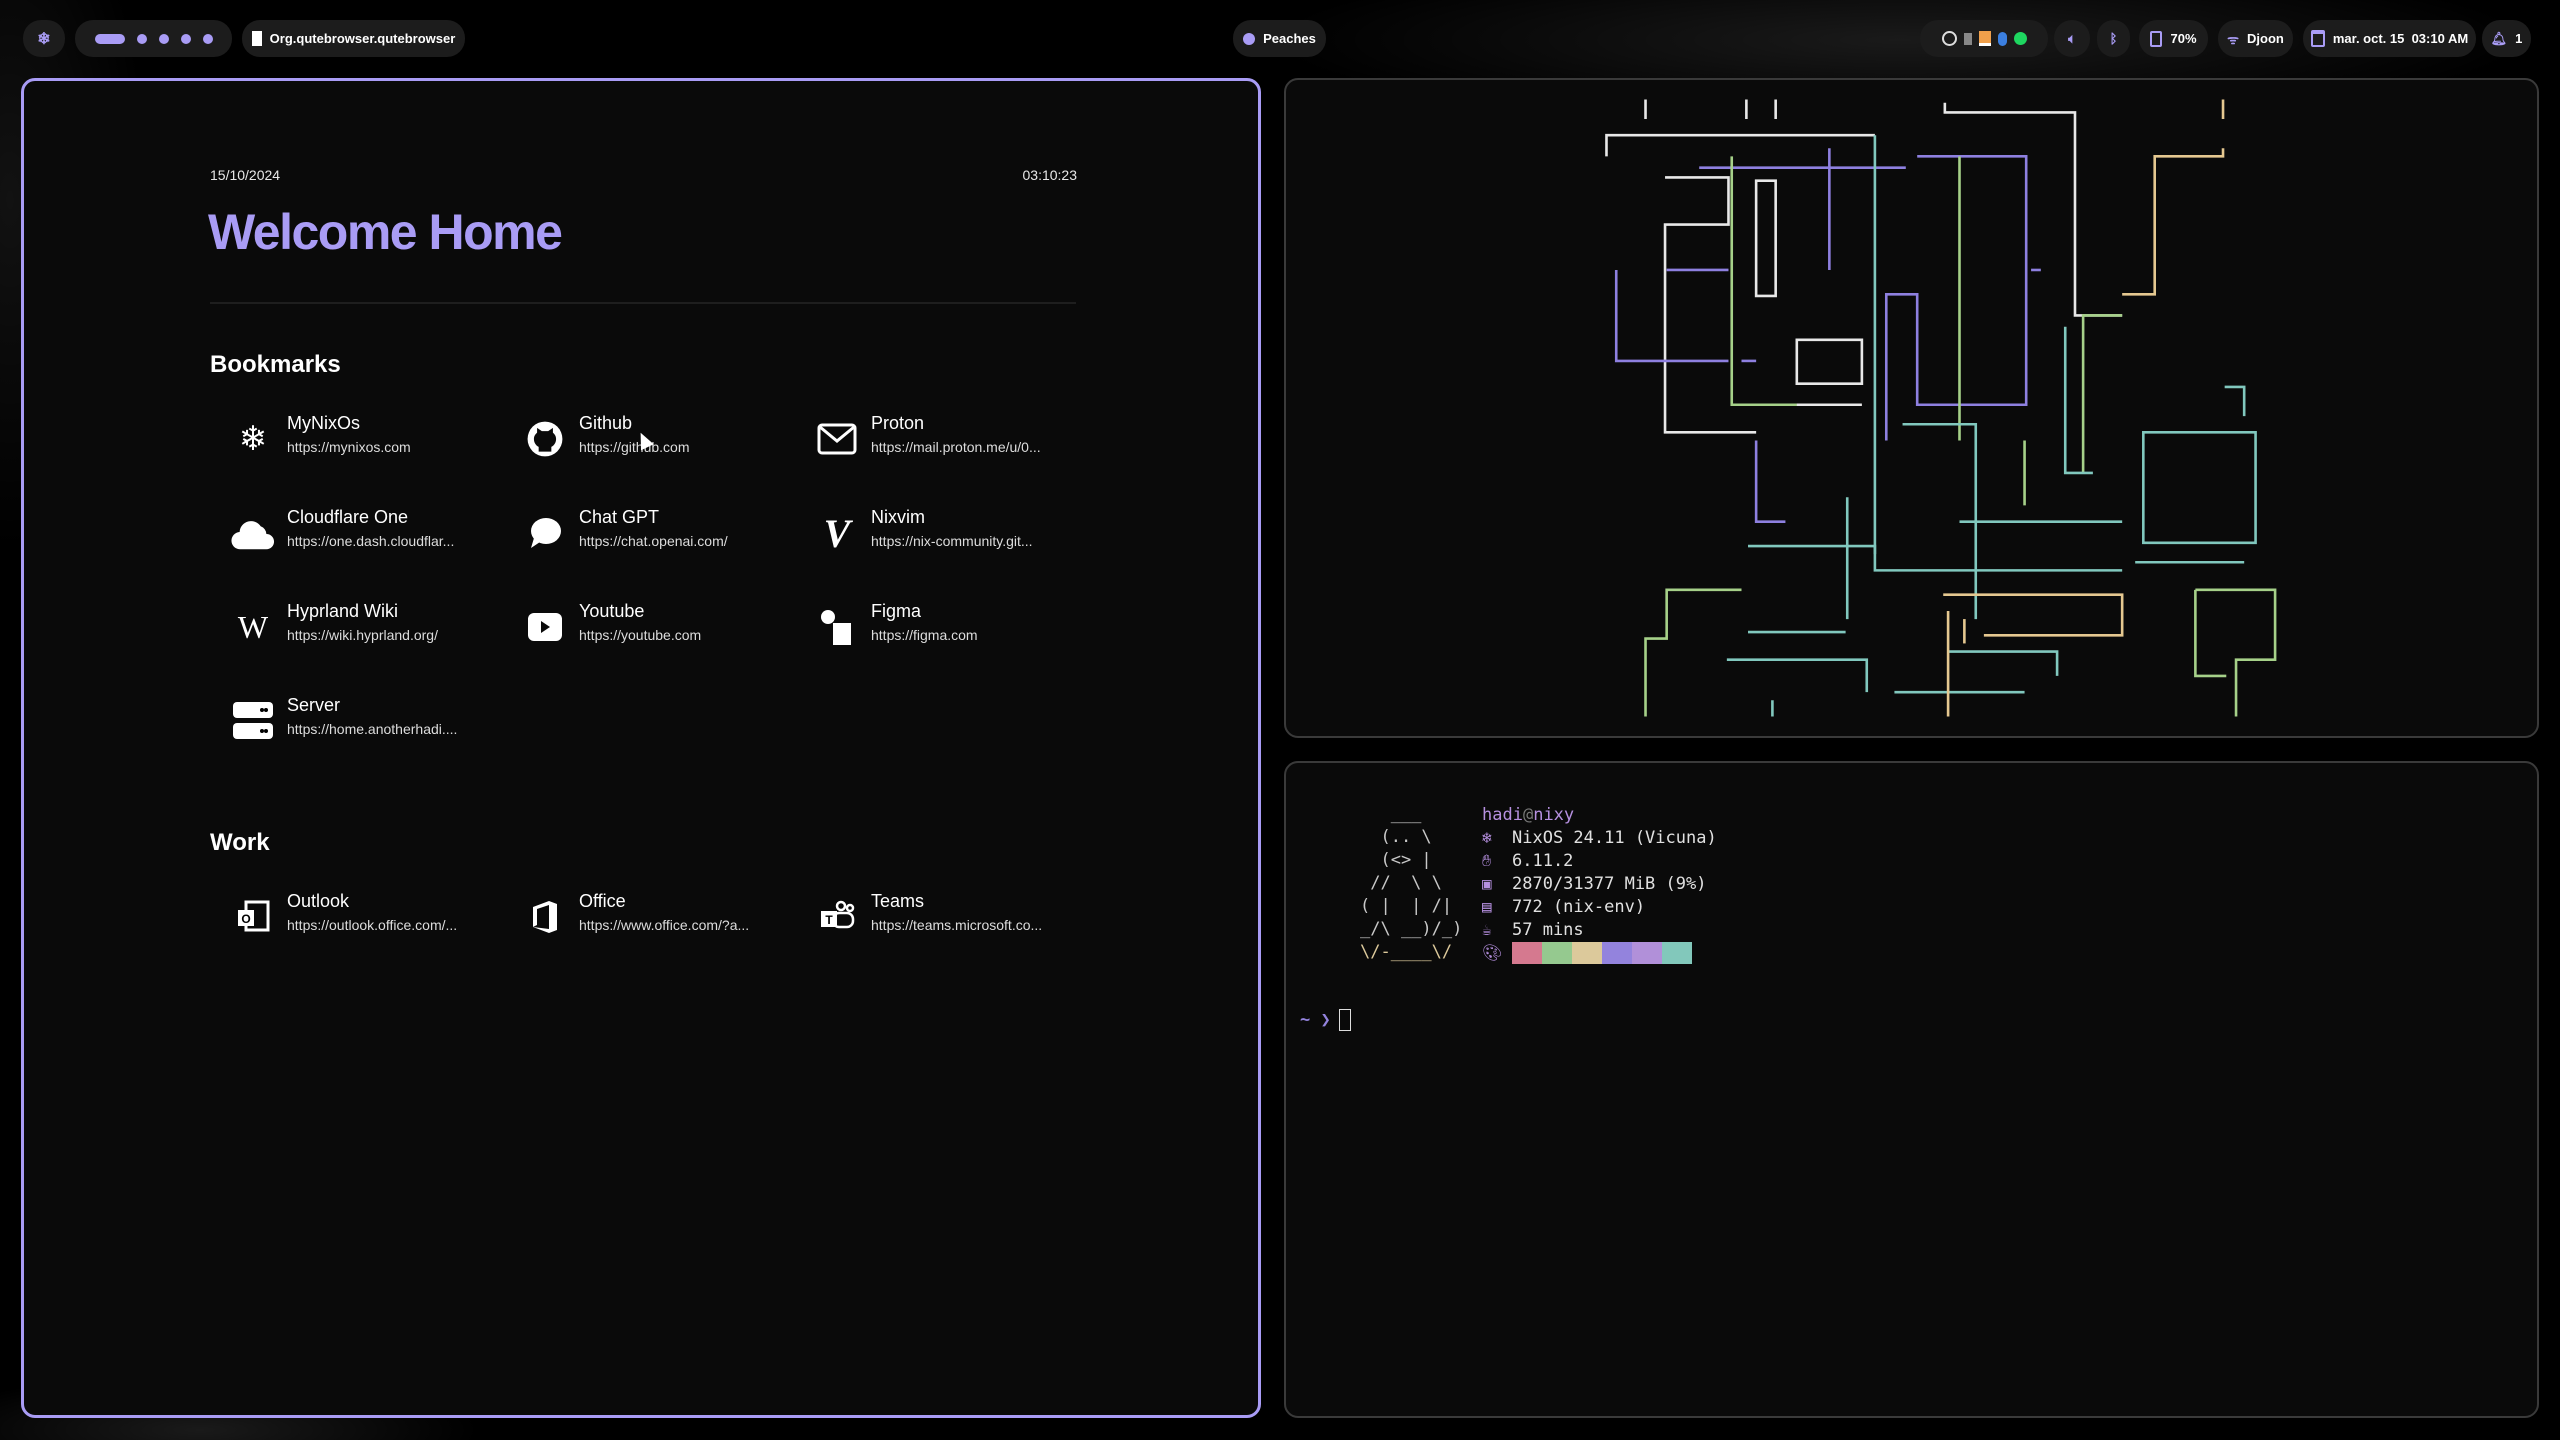 The width and height of the screenshot is (2560, 1440). What do you see at coordinates (1492, 952) in the screenshot?
I see `palette-icon: 🎨︎` at bounding box center [1492, 952].